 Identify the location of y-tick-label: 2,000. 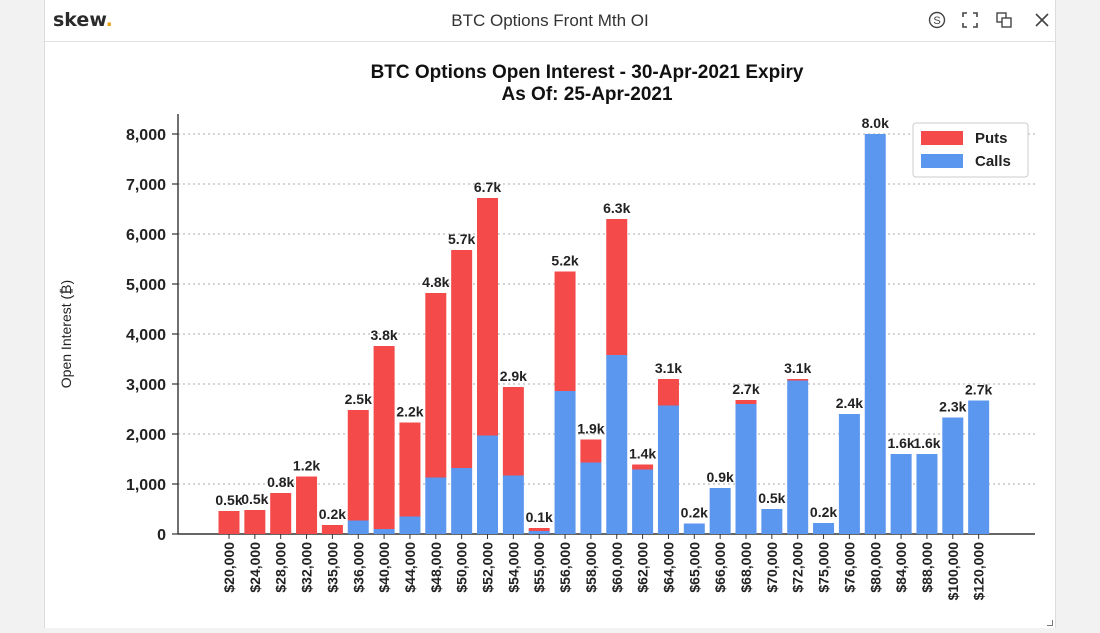
(146, 435).